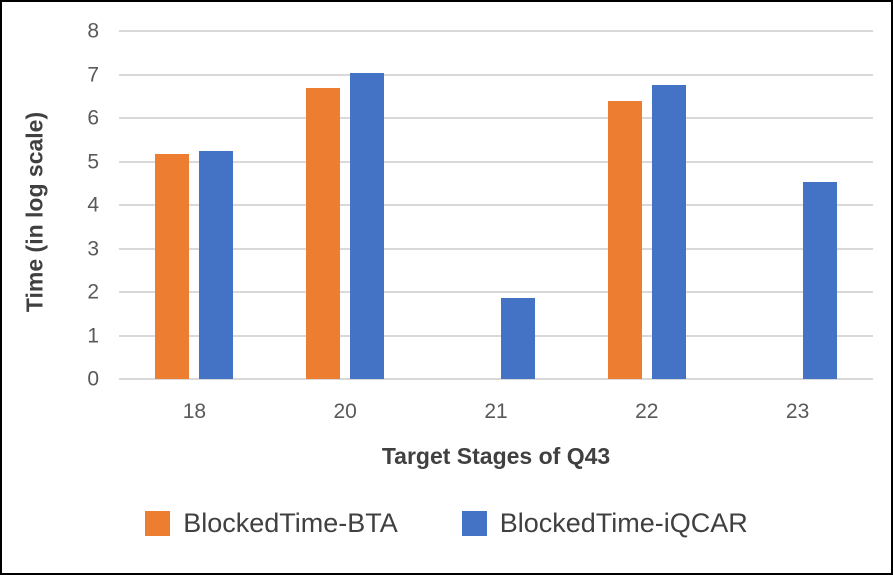 This screenshot has height=575, width=893. What do you see at coordinates (647, 411) in the screenshot?
I see `x-tick-label: 22` at bounding box center [647, 411].